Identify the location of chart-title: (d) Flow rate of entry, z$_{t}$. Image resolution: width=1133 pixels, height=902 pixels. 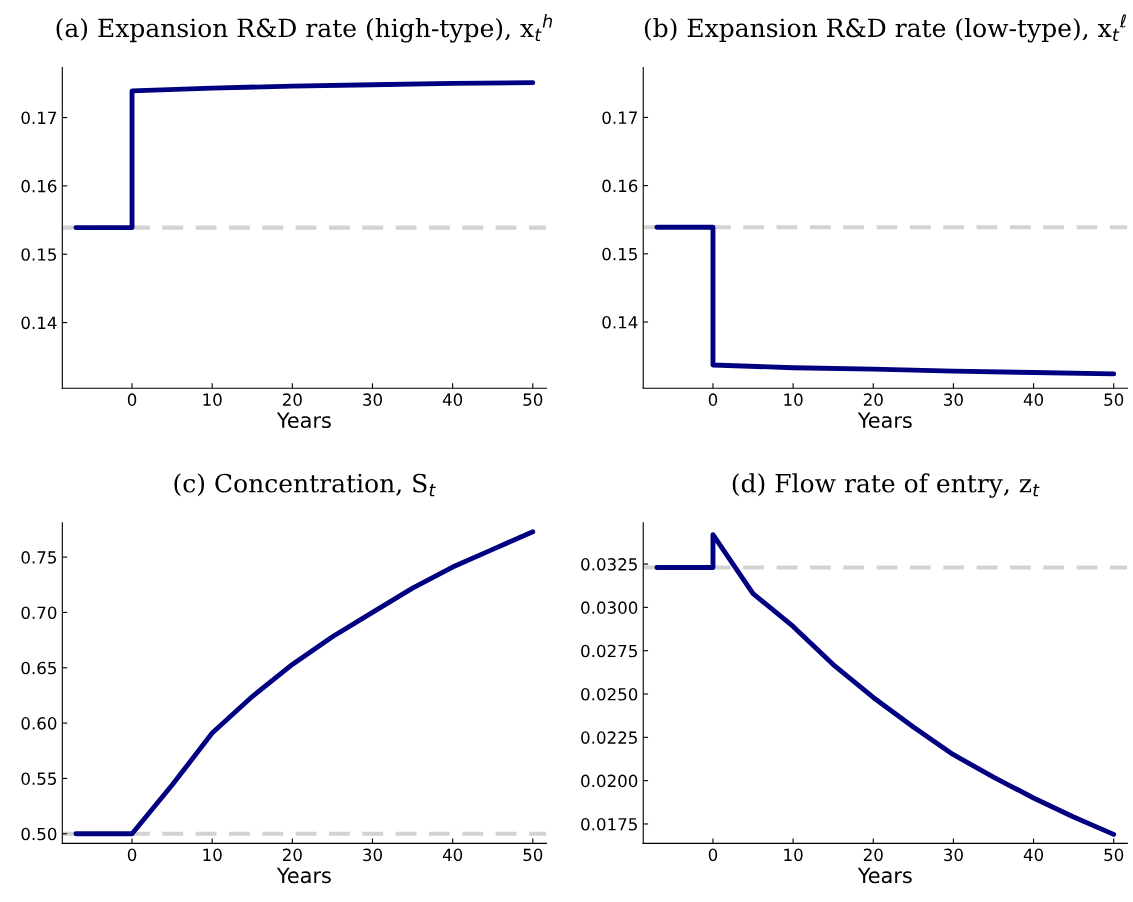
(886, 485).